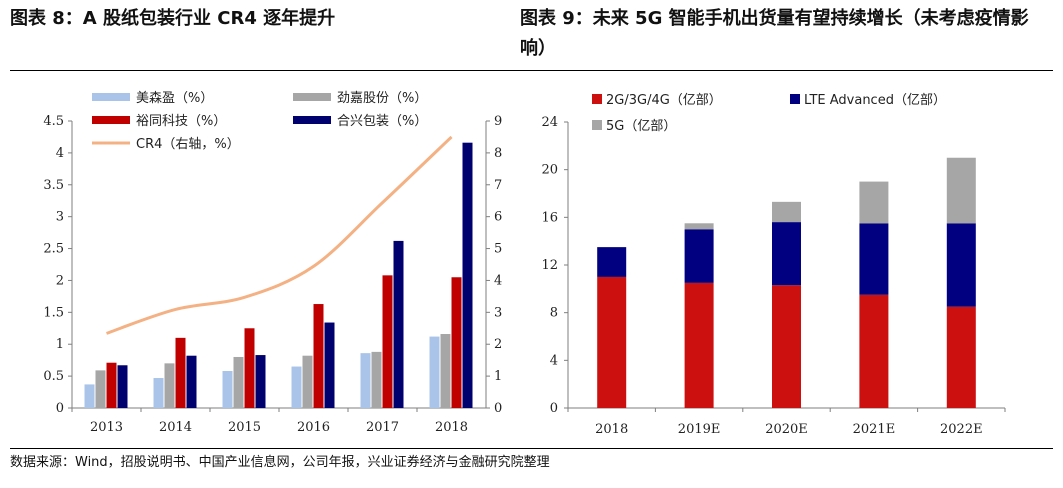  What do you see at coordinates (699, 429) in the screenshot?
I see `x-tick-label: 2019E` at bounding box center [699, 429].